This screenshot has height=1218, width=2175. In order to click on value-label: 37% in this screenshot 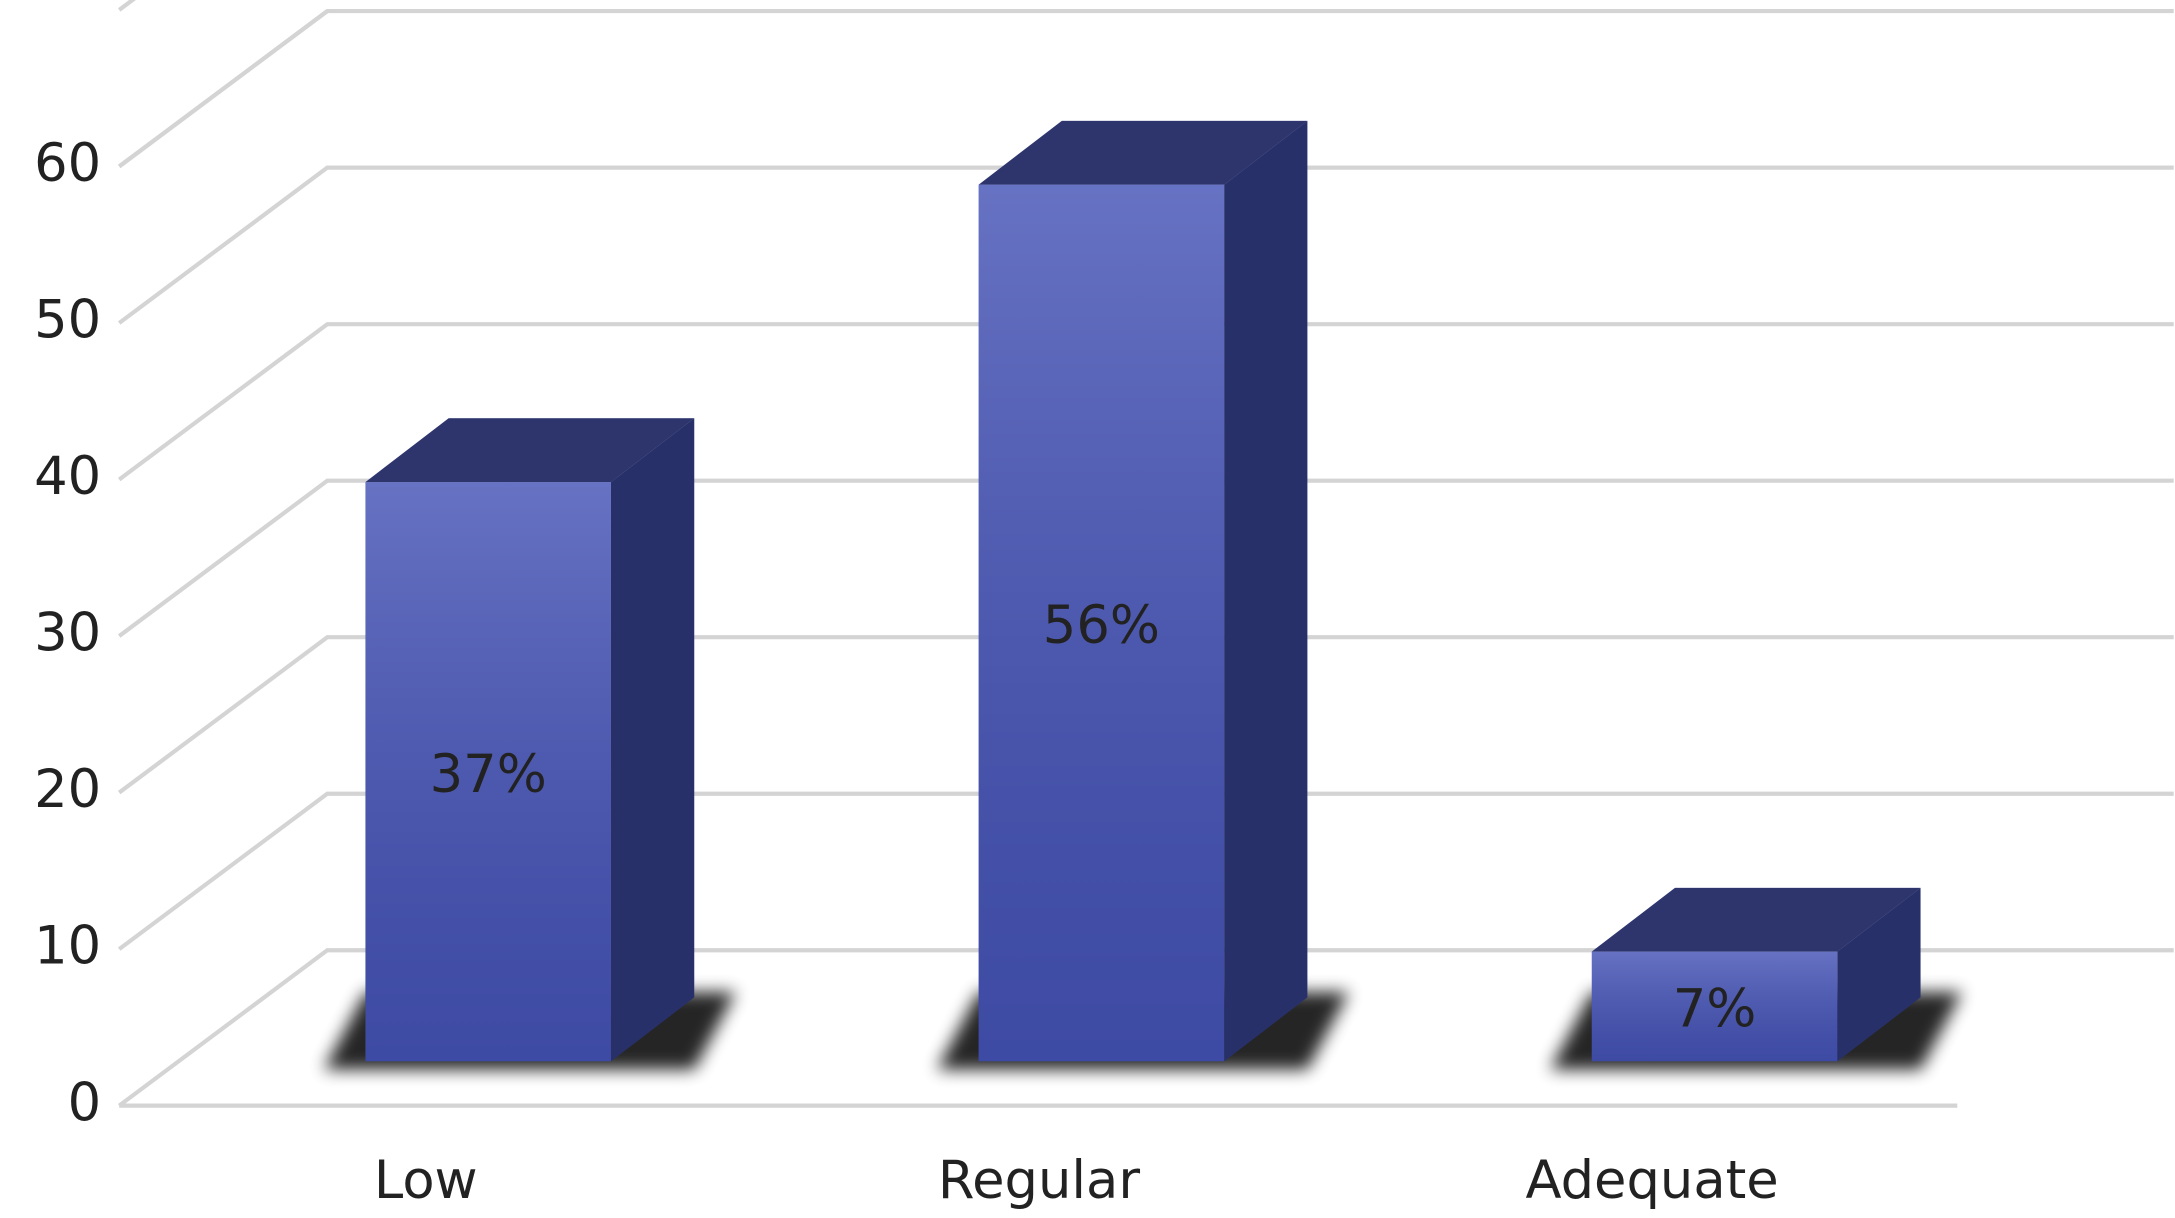, I will do `click(488, 774)`.